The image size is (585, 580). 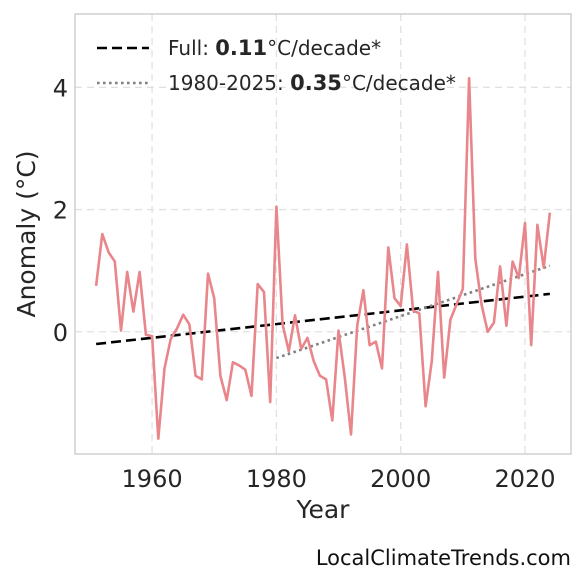 I want to click on legend-entry-1: 1980-2025: 0.35°C/decade*, so click(x=312, y=83).